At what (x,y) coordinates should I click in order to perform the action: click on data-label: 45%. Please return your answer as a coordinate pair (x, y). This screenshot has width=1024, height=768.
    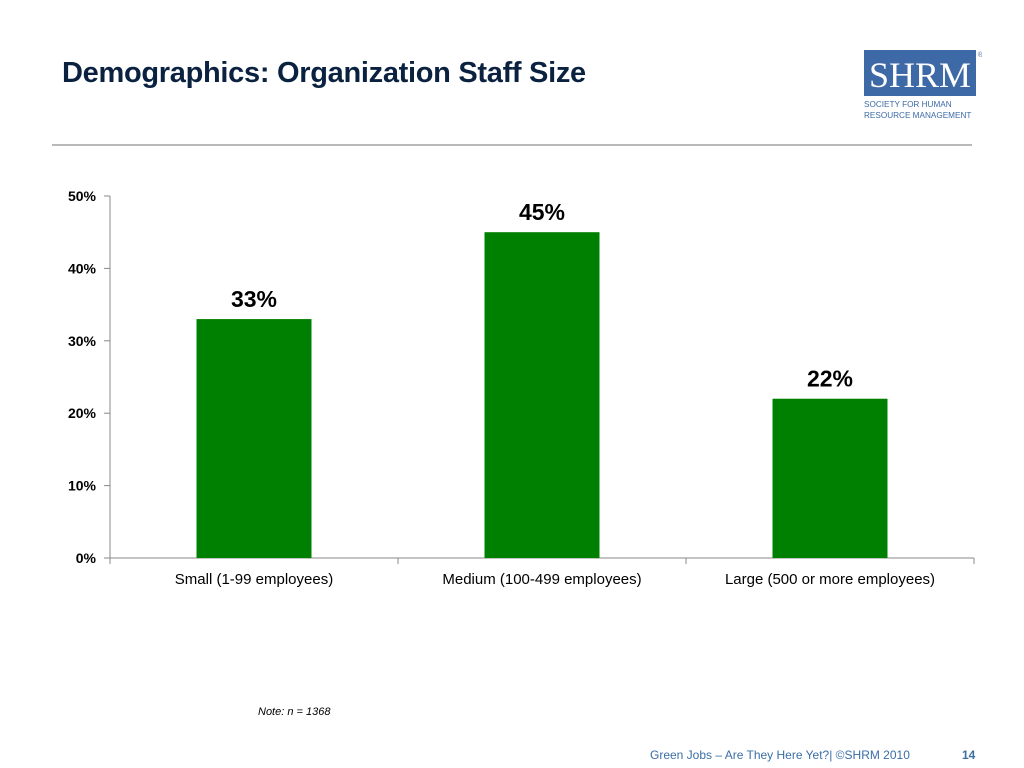
    Looking at the image, I should click on (542, 212).